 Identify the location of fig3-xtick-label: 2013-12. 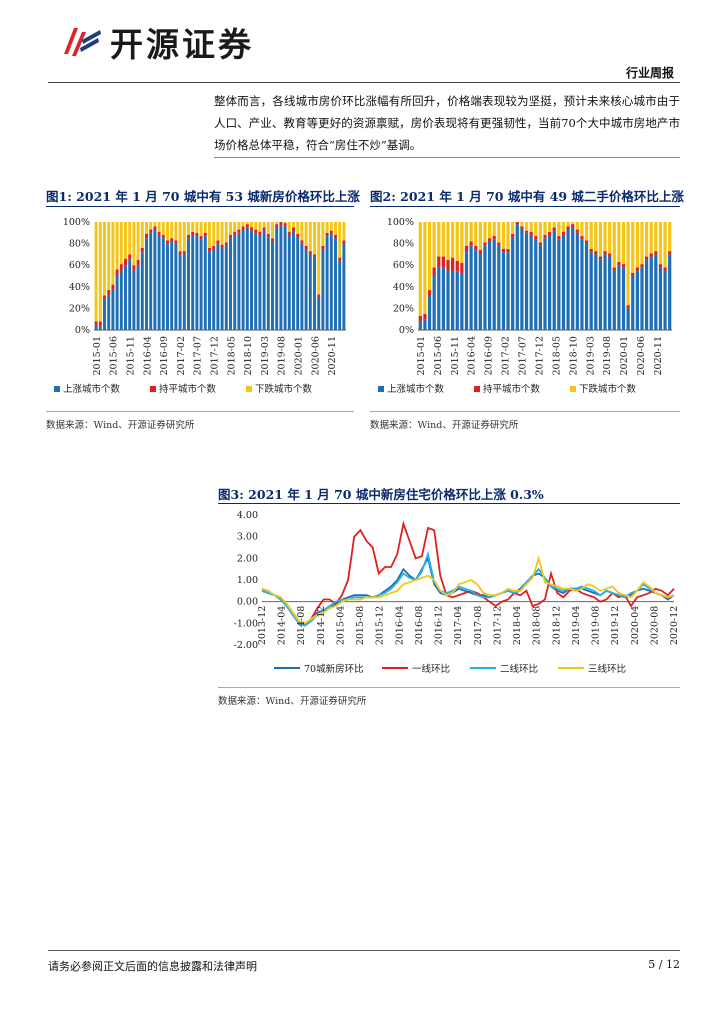
(262, 625).